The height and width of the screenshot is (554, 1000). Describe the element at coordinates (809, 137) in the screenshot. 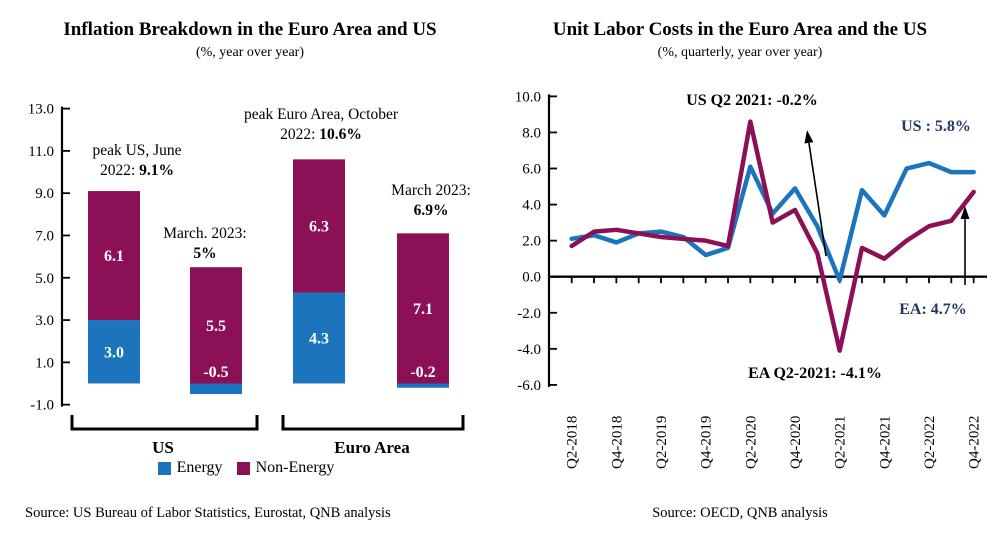

I see `us-dip-arrow-head` at that location.